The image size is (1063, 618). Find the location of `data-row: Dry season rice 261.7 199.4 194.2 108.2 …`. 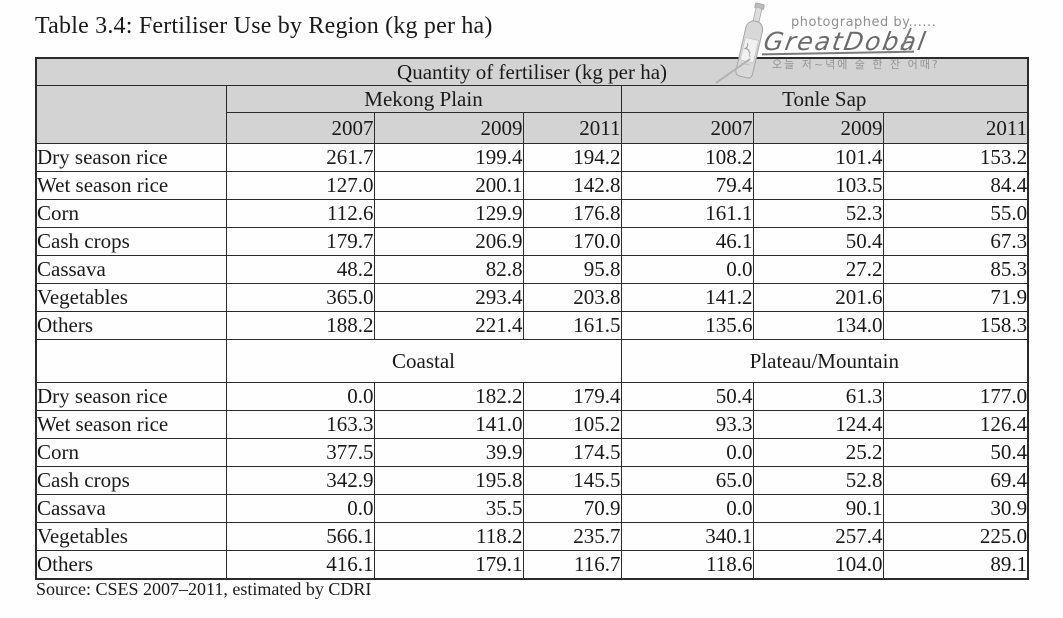

data-row: Dry season rice 261.7 199.4 194.2 108.2 … is located at coordinates (532, 157).